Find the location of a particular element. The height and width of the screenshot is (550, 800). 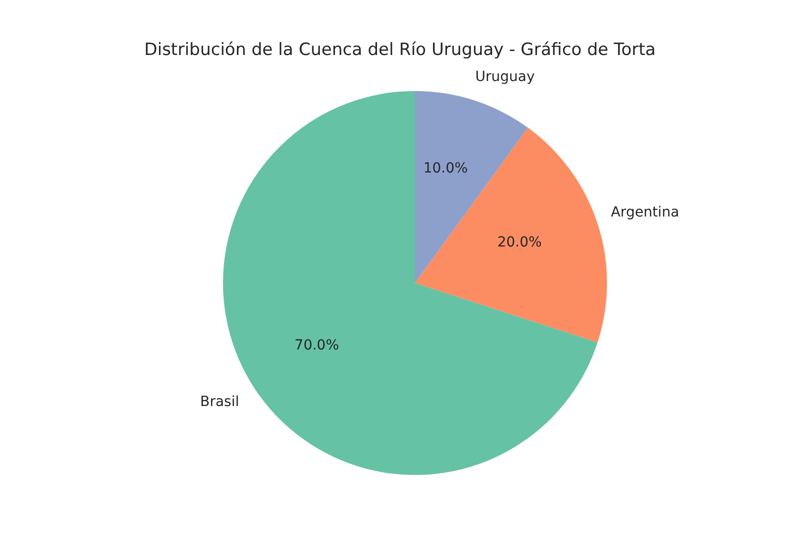

data-label: 70.0% is located at coordinates (317, 346).